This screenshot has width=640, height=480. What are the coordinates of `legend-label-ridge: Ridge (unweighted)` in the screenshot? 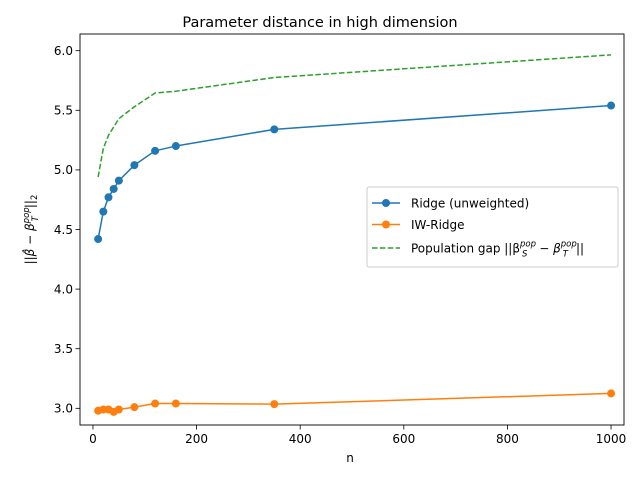 It's located at (470, 204).